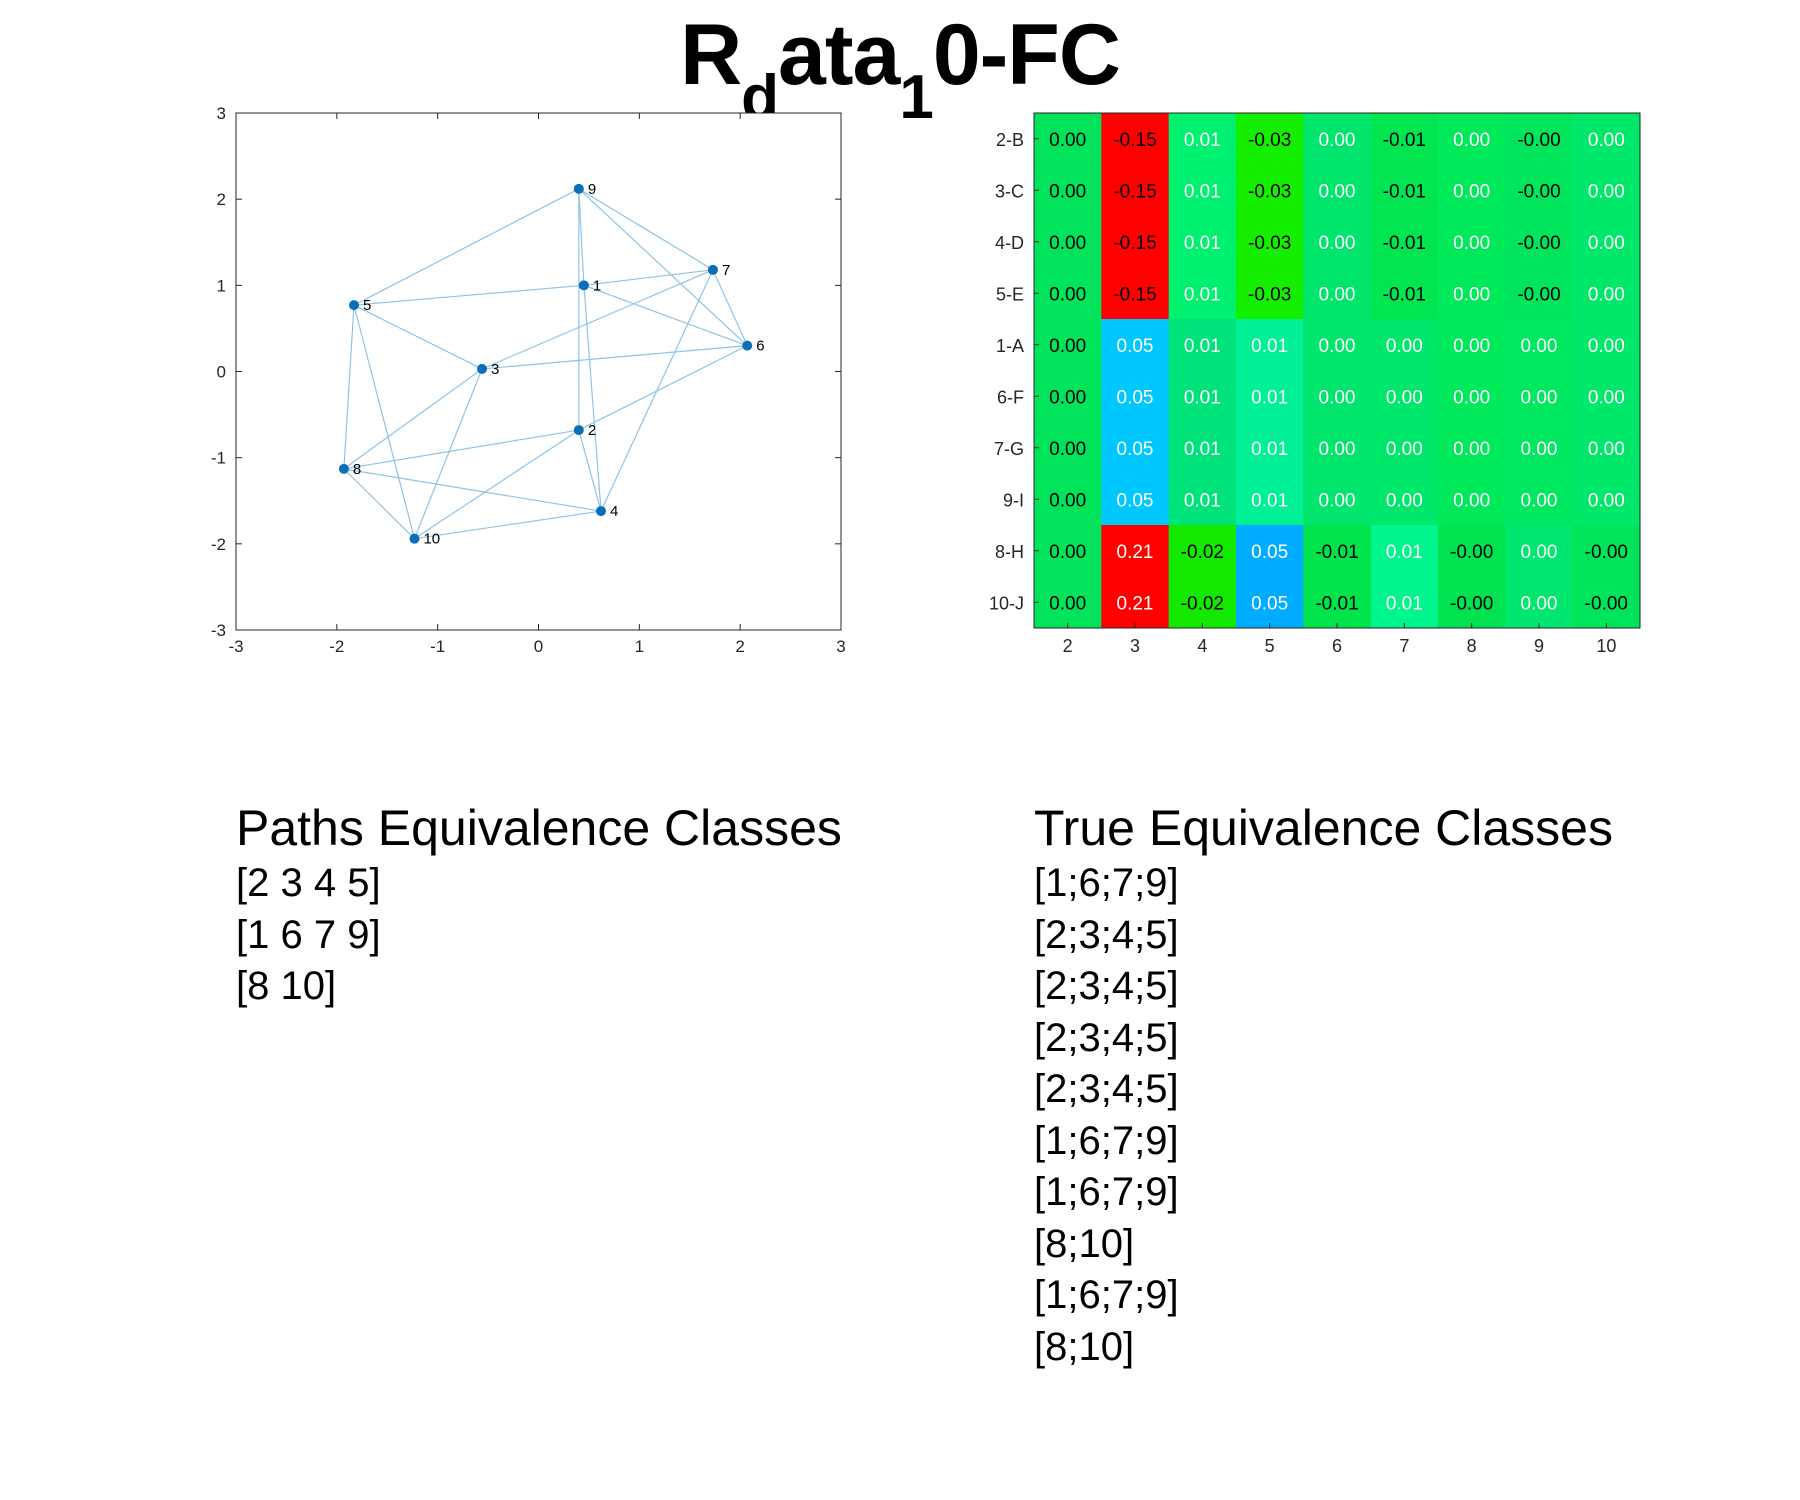  Describe the element at coordinates (839, 55) in the screenshot. I see `title-part: ata` at that location.